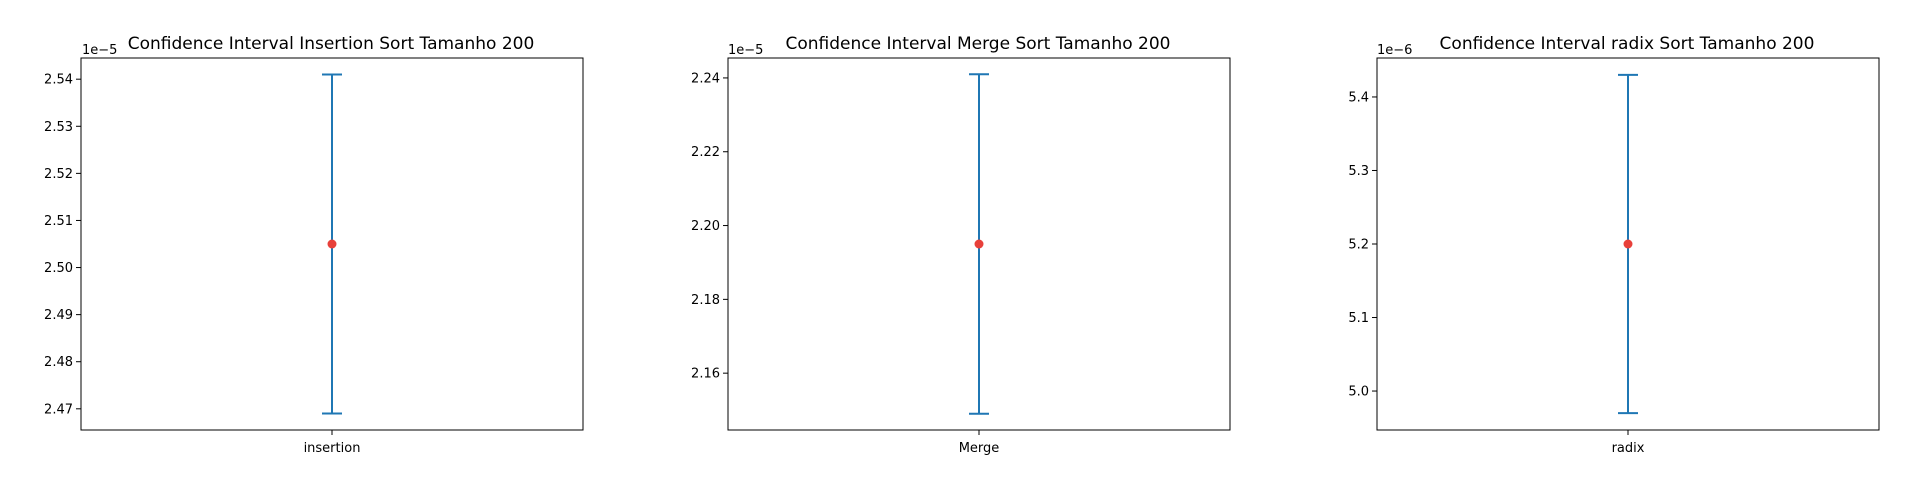 The height and width of the screenshot is (480, 1920). What do you see at coordinates (58, 409) in the screenshot?
I see `y-tick-label: 2.47` at bounding box center [58, 409].